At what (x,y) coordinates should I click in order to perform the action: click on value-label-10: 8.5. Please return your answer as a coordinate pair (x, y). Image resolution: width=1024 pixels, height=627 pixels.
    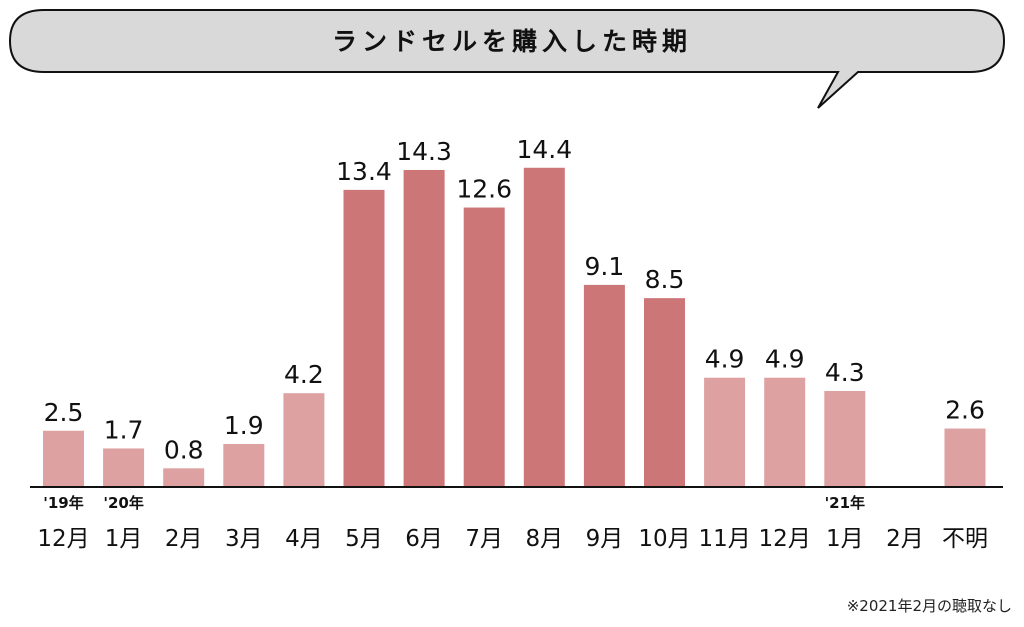
    Looking at the image, I should click on (665, 279).